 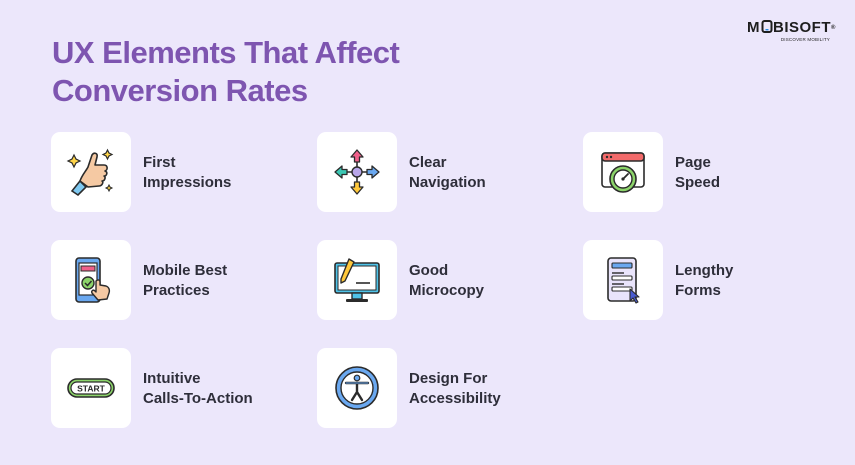 I want to click on item-good-microcopy: Good Microcopy, so click(x=442, y=280).